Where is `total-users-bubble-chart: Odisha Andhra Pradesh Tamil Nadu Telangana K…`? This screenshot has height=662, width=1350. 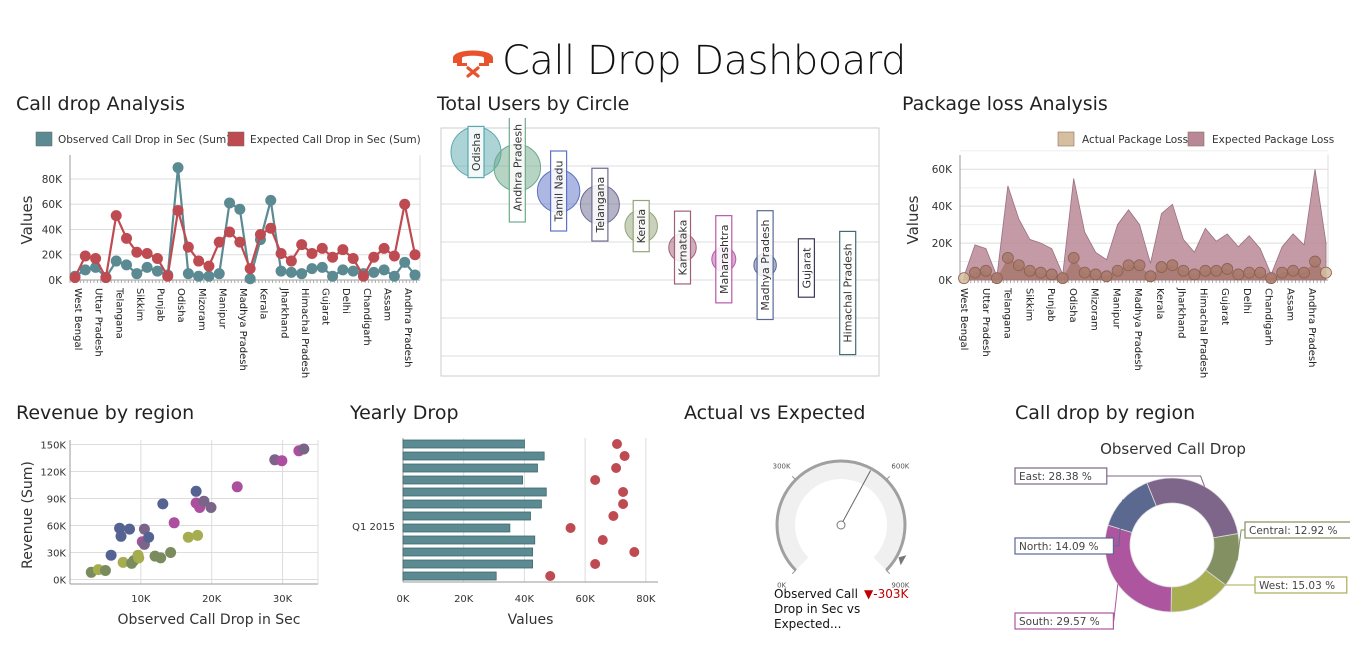
total-users-bubble-chart: Odisha Andhra Pradesh Tamil Nadu Telangana K… is located at coordinates (661, 250).